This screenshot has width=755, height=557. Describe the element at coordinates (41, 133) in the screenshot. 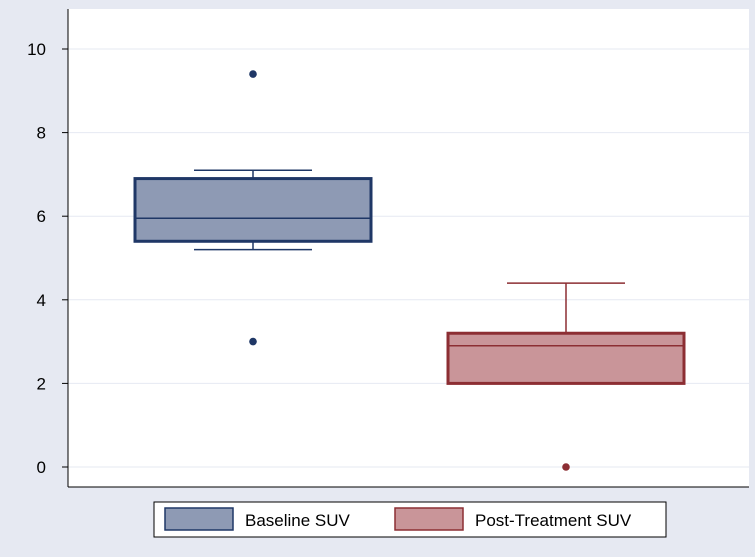

I see `y-tick-label: 8` at that location.